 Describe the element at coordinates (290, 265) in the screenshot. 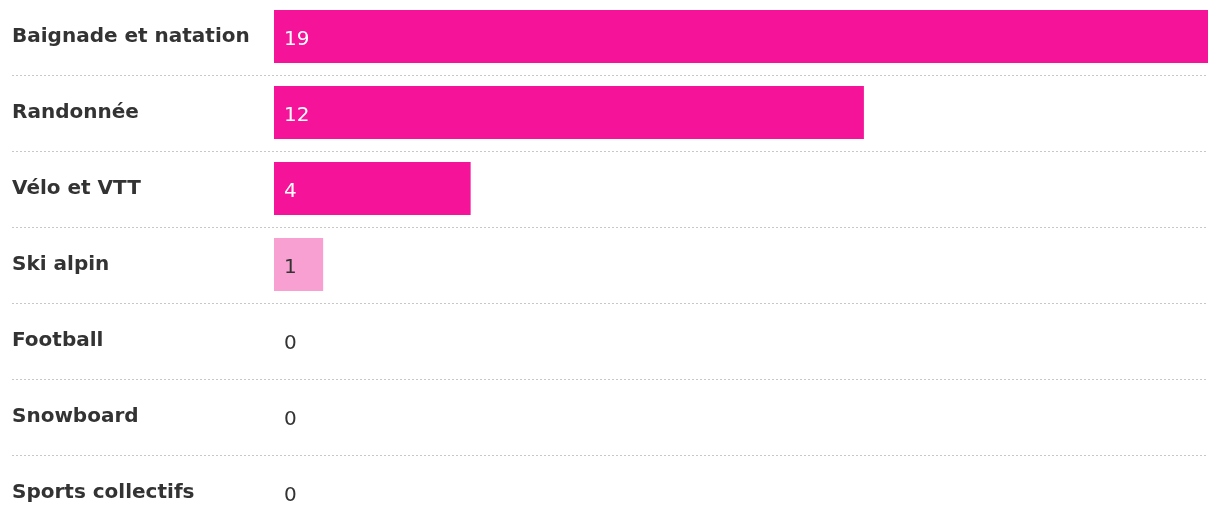

I see `data-label: 1` at that location.